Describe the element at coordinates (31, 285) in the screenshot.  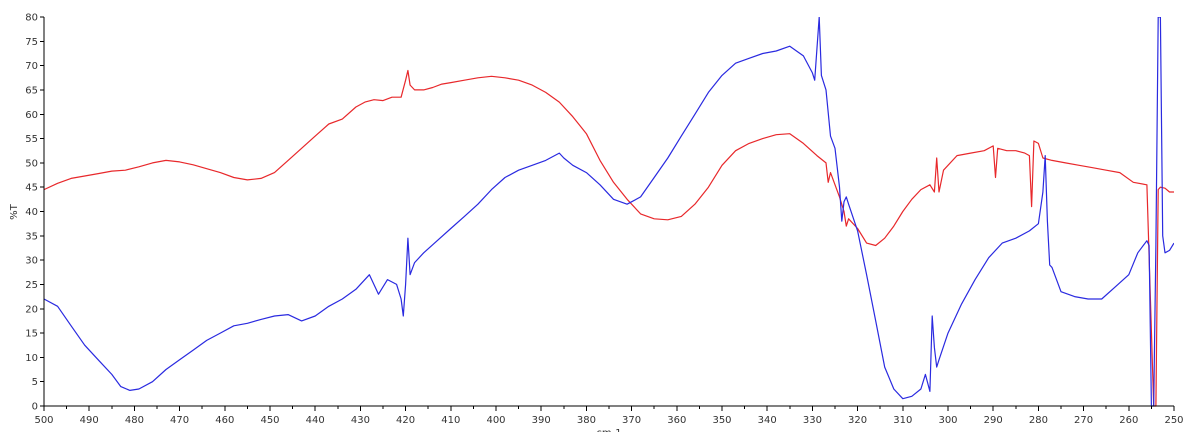
I see `y-tick-label: 25` at that location.